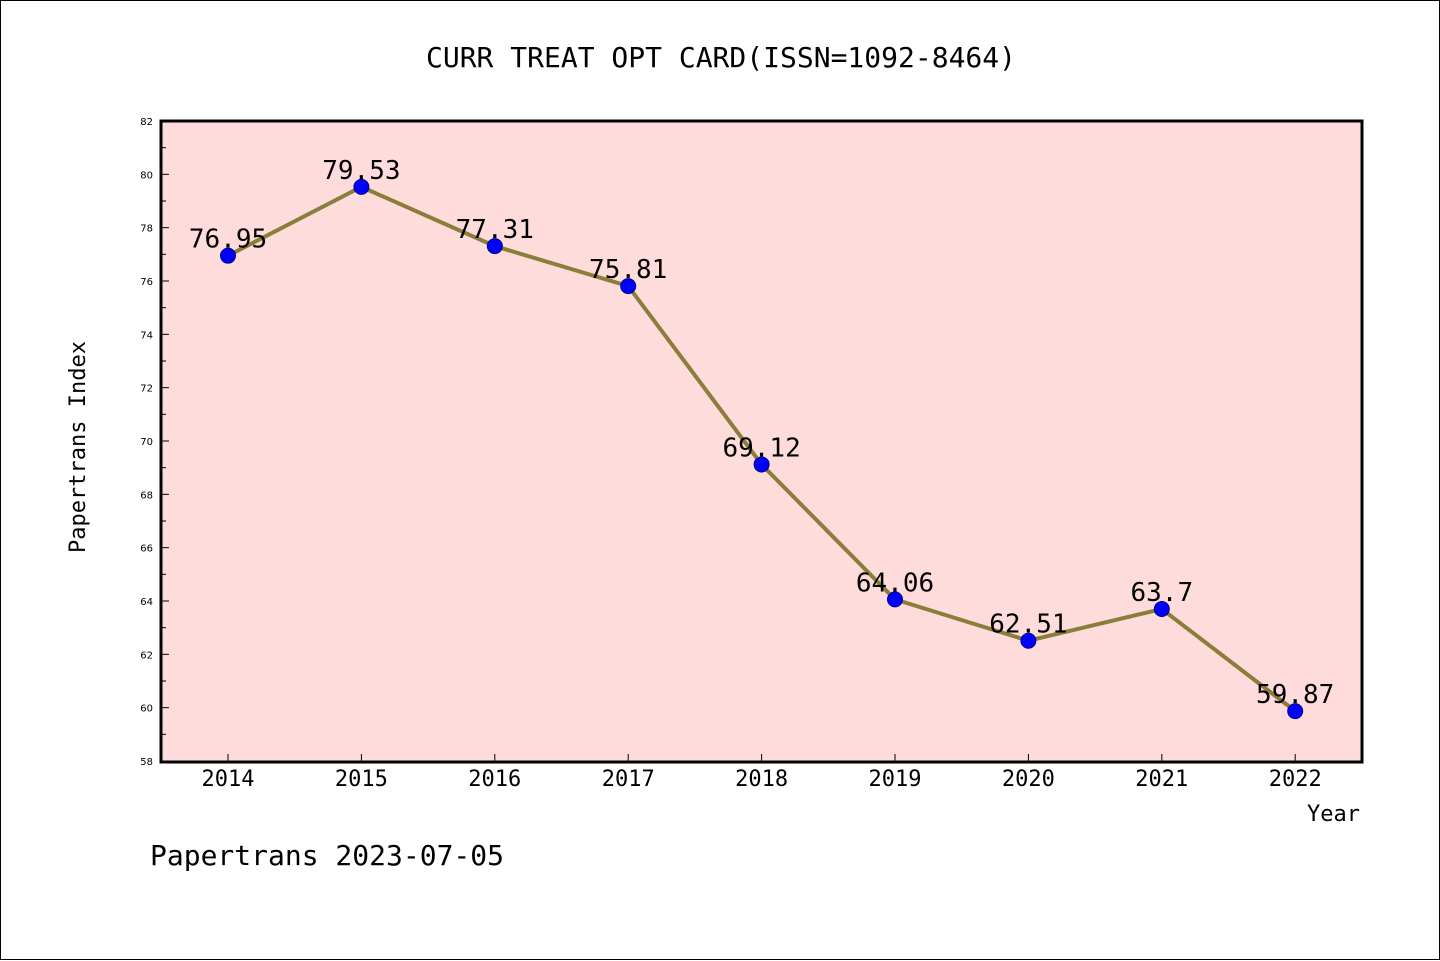 The height and width of the screenshot is (961, 1440). What do you see at coordinates (146, 442) in the screenshot?
I see `y-tick-label: 70` at bounding box center [146, 442].